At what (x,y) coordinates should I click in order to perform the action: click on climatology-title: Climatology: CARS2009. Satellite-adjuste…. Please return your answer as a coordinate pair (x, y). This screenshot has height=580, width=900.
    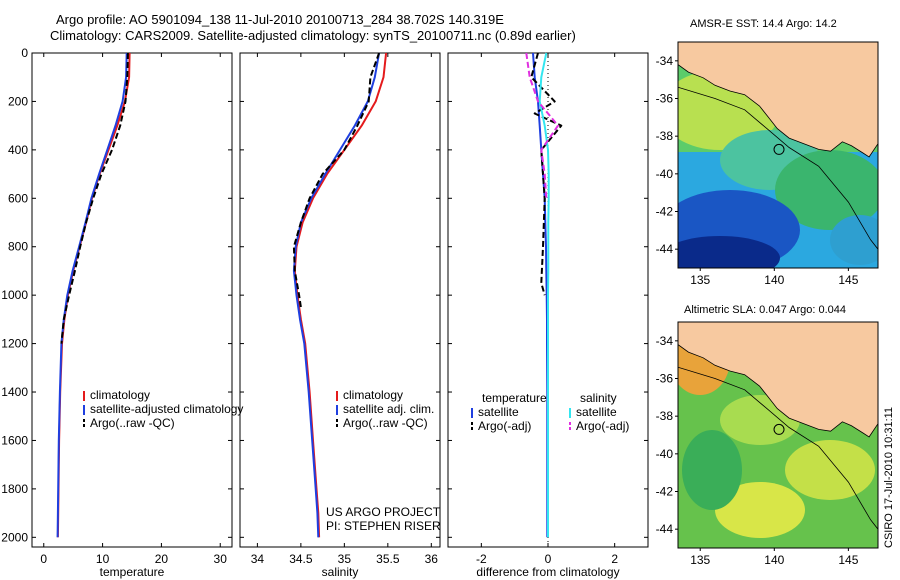
    Looking at the image, I should click on (313, 35).